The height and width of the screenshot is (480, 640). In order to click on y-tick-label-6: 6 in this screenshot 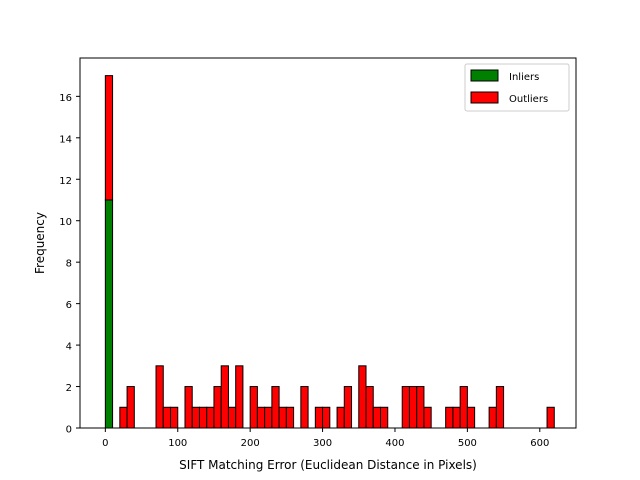, I will do `click(69, 305)`.